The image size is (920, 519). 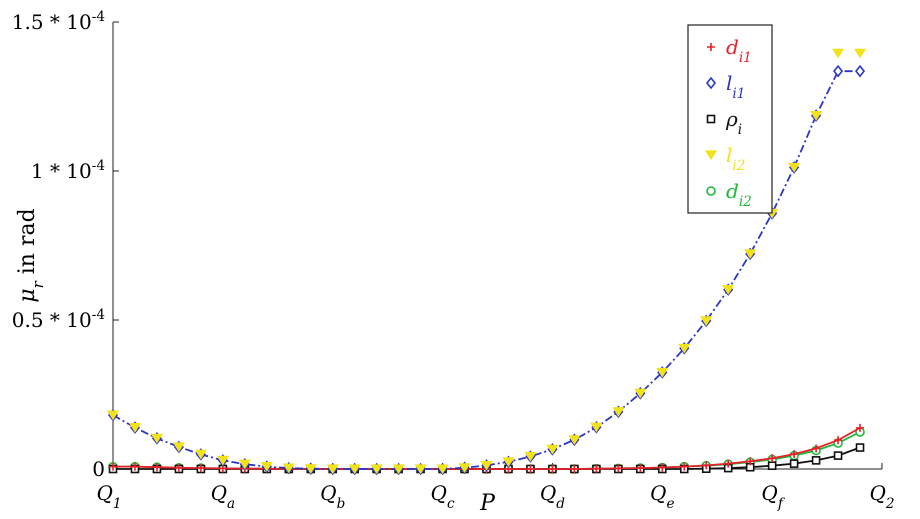 What do you see at coordinates (735, 158) in the screenshot?
I see `legend-label: li2` at bounding box center [735, 158].